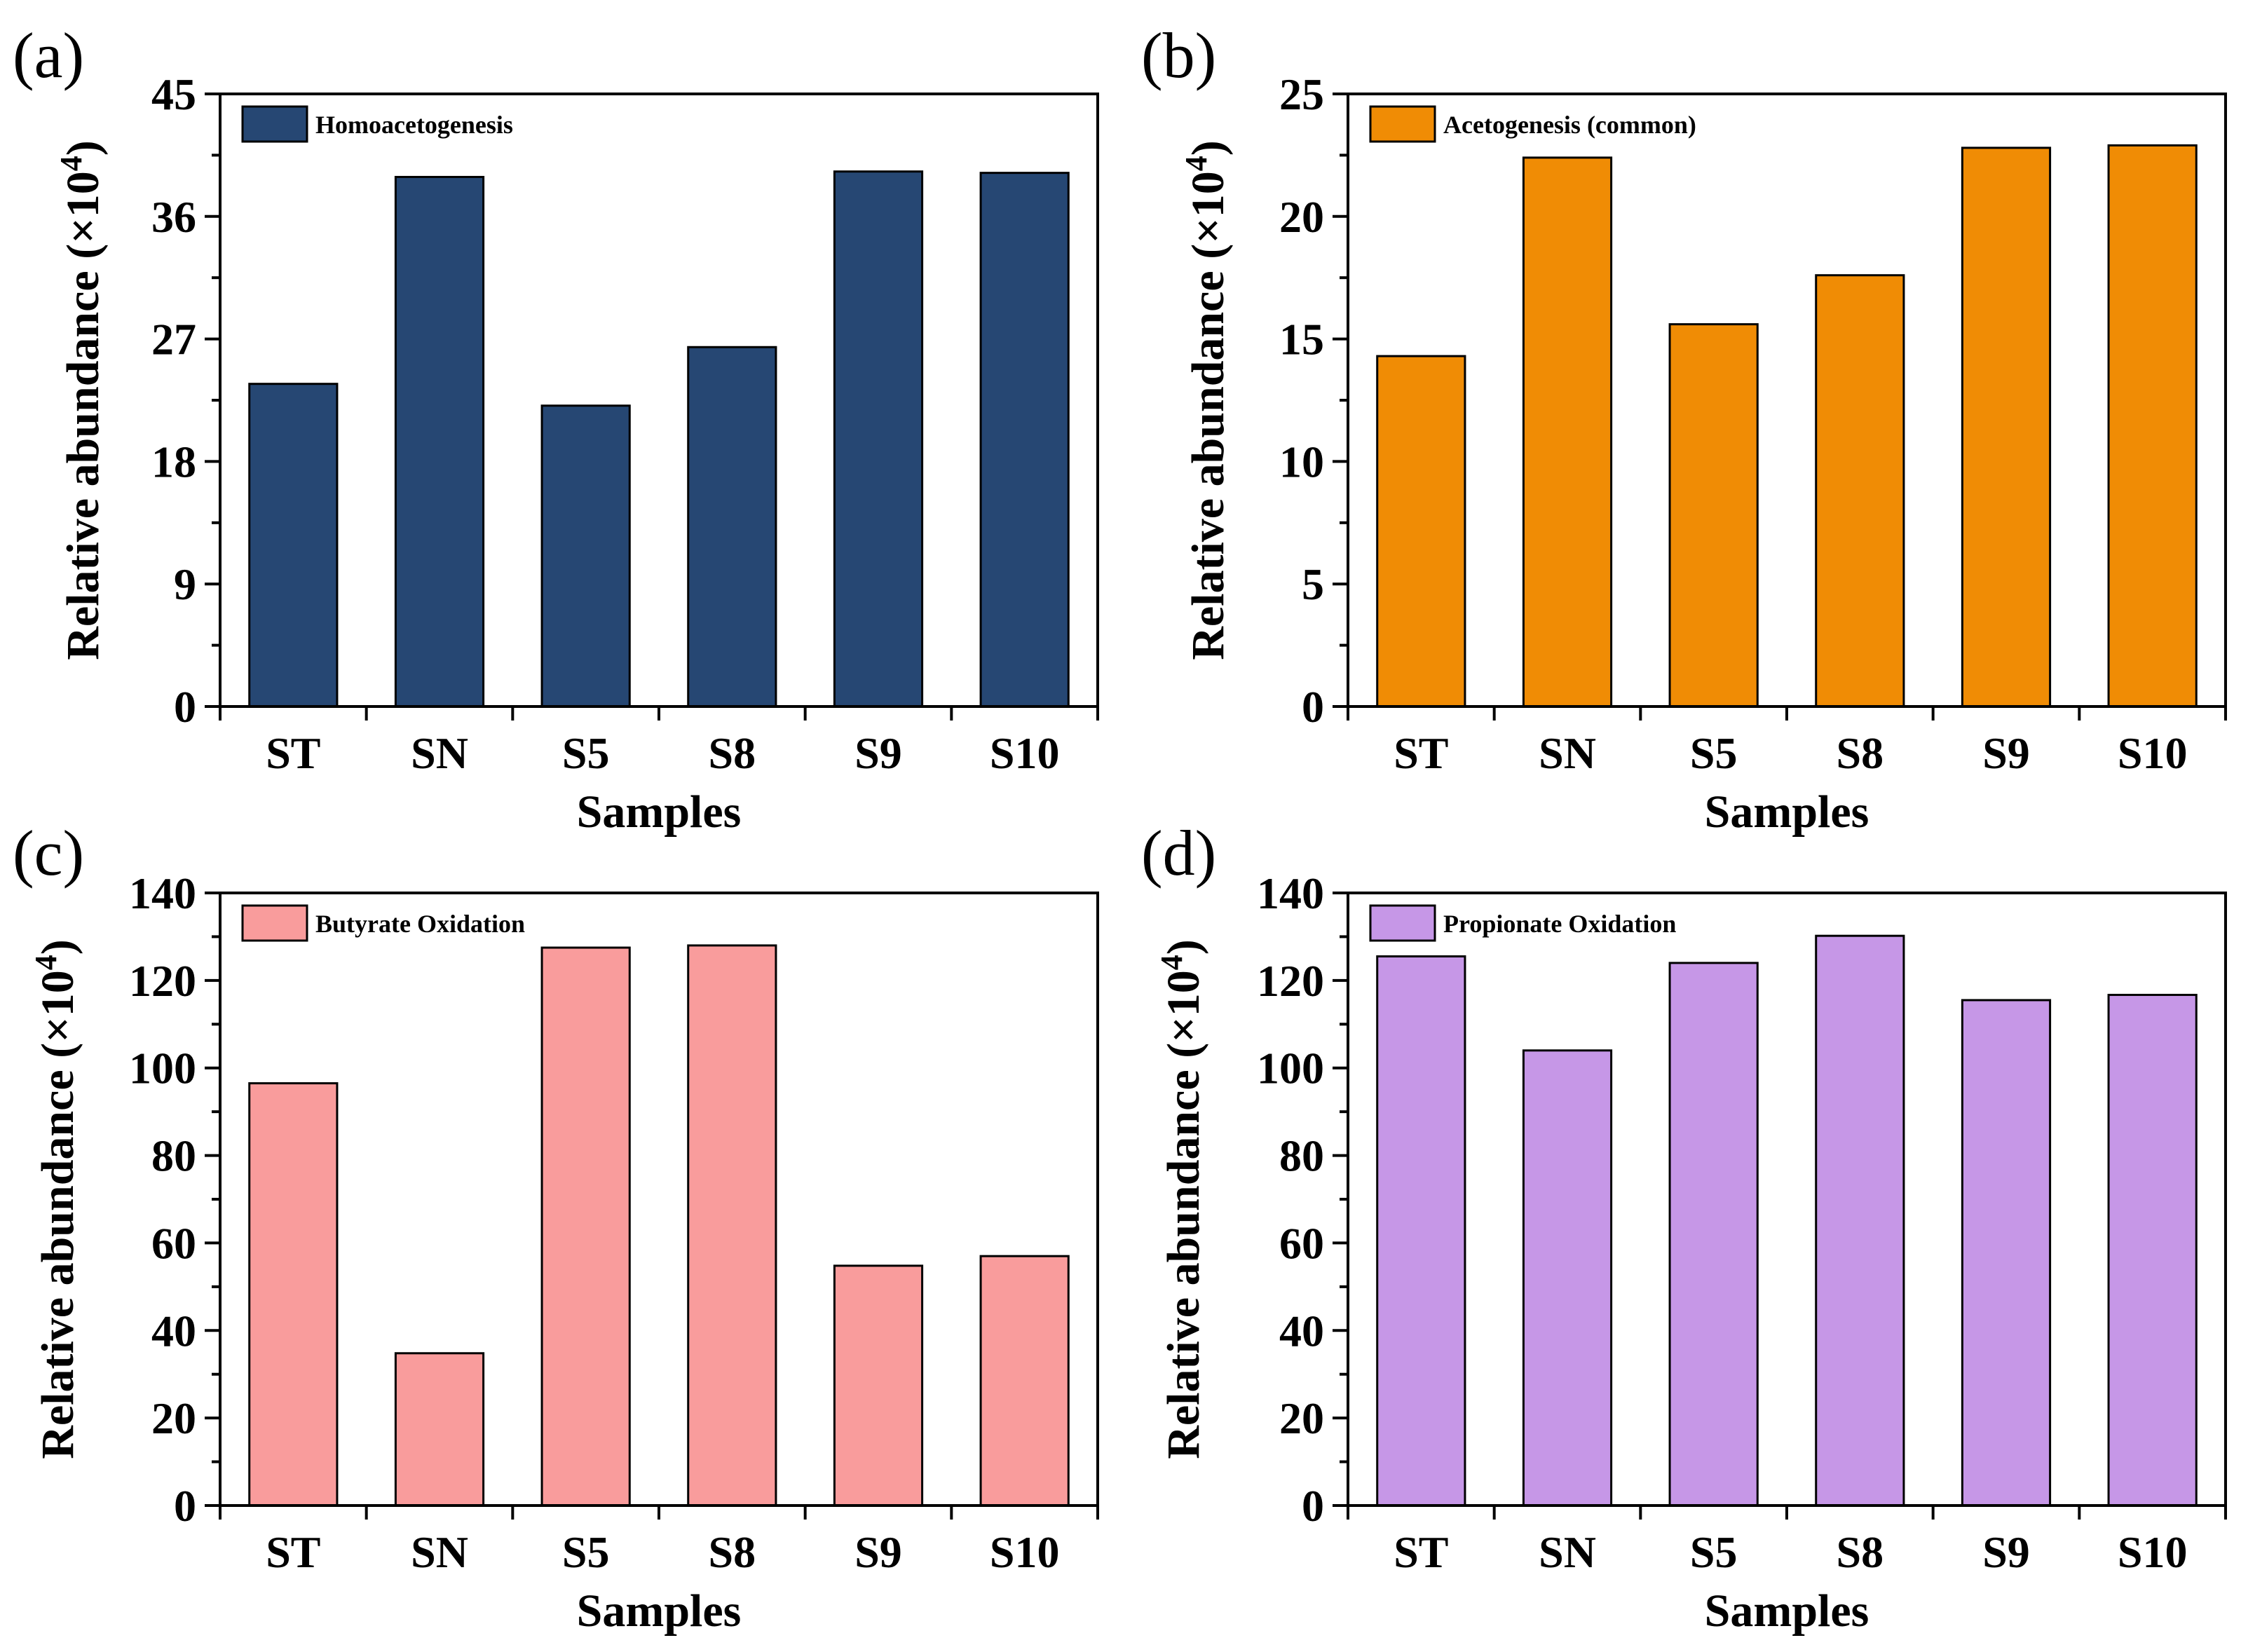  What do you see at coordinates (1178, 853) in the screenshot?
I see `panel-label: (d)` at bounding box center [1178, 853].